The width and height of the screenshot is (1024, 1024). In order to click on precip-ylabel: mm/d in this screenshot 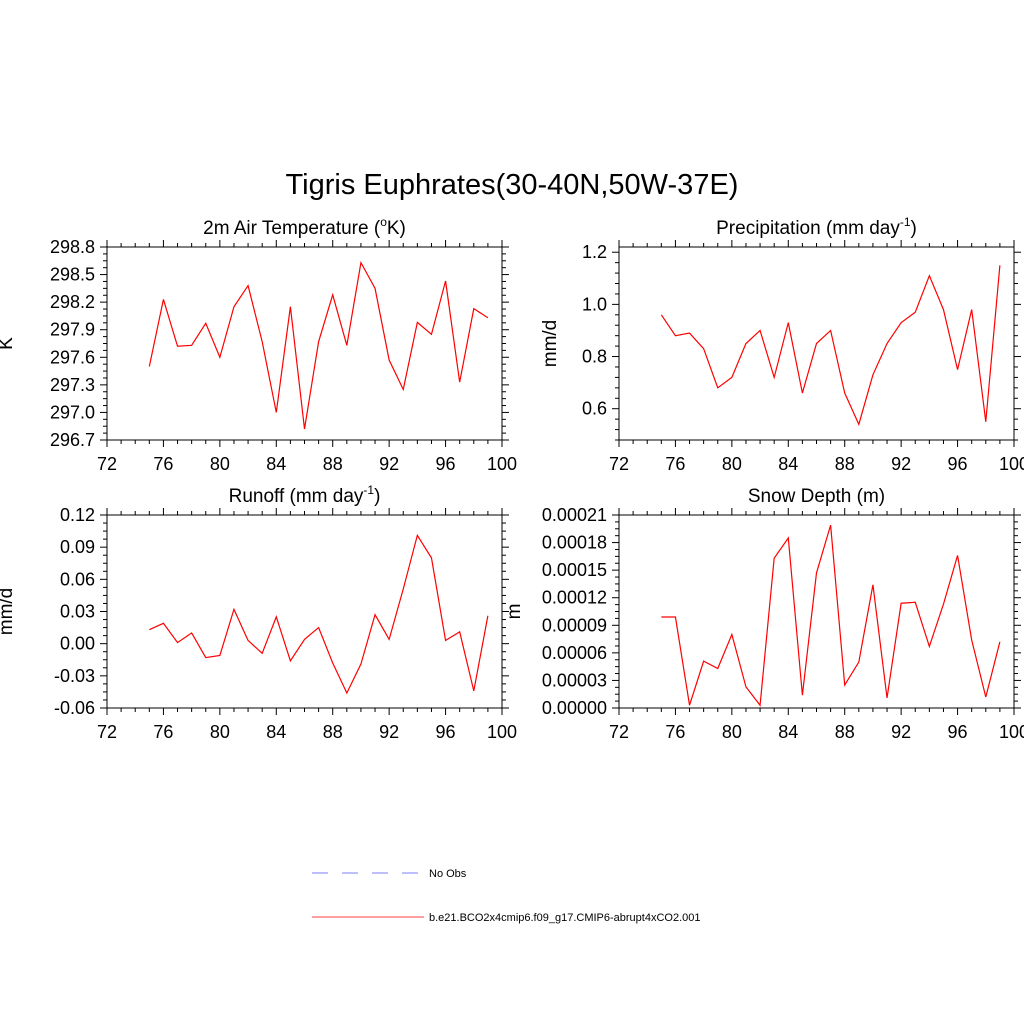, I will do `click(550, 344)`.